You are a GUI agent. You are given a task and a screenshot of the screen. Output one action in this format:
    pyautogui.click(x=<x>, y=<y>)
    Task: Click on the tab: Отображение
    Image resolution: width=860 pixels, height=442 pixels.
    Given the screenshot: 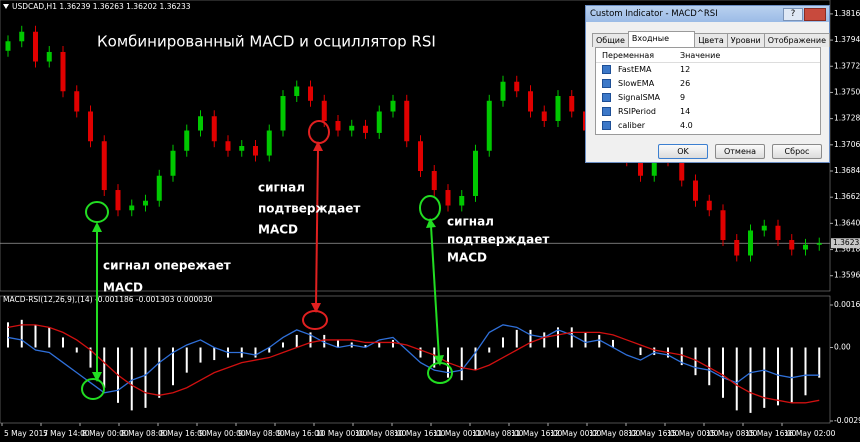 What is the action you would take?
    pyautogui.click(x=796, y=40)
    